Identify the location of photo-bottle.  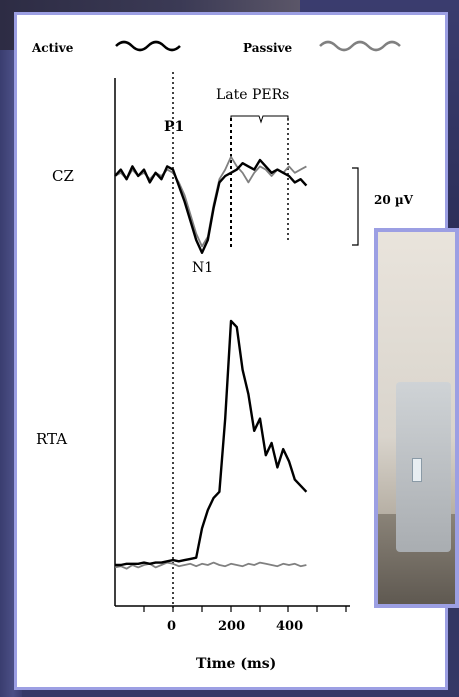
(417, 470).